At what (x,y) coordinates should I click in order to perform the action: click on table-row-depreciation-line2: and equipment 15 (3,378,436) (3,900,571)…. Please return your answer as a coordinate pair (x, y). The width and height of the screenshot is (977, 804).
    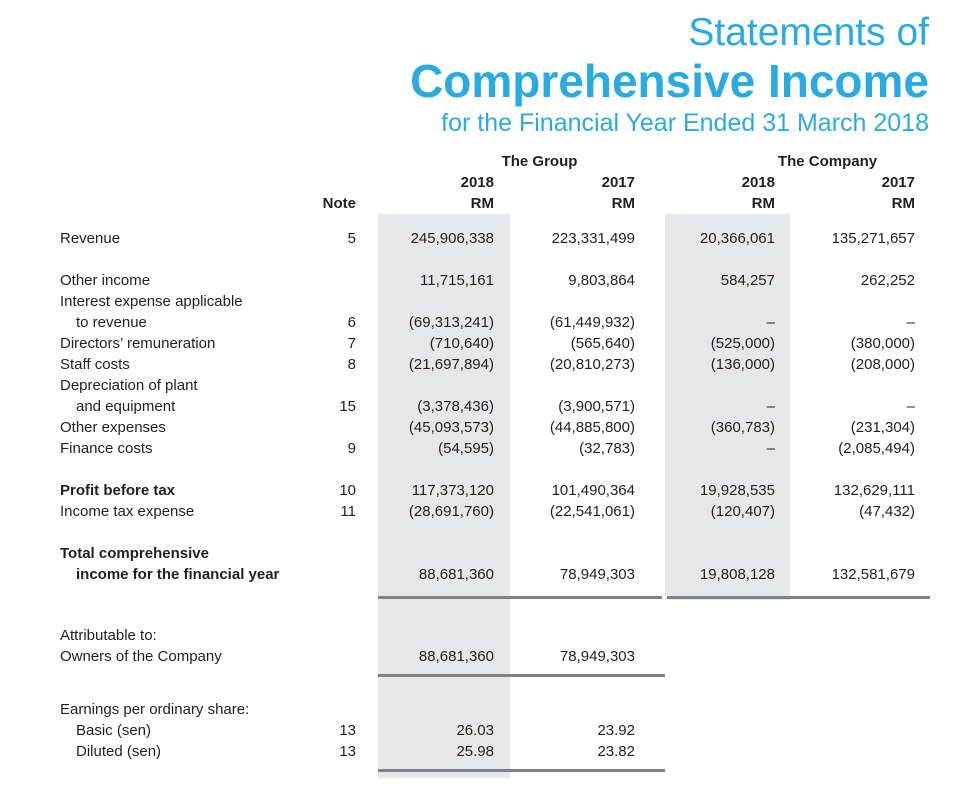
    Looking at the image, I should click on (495, 406).